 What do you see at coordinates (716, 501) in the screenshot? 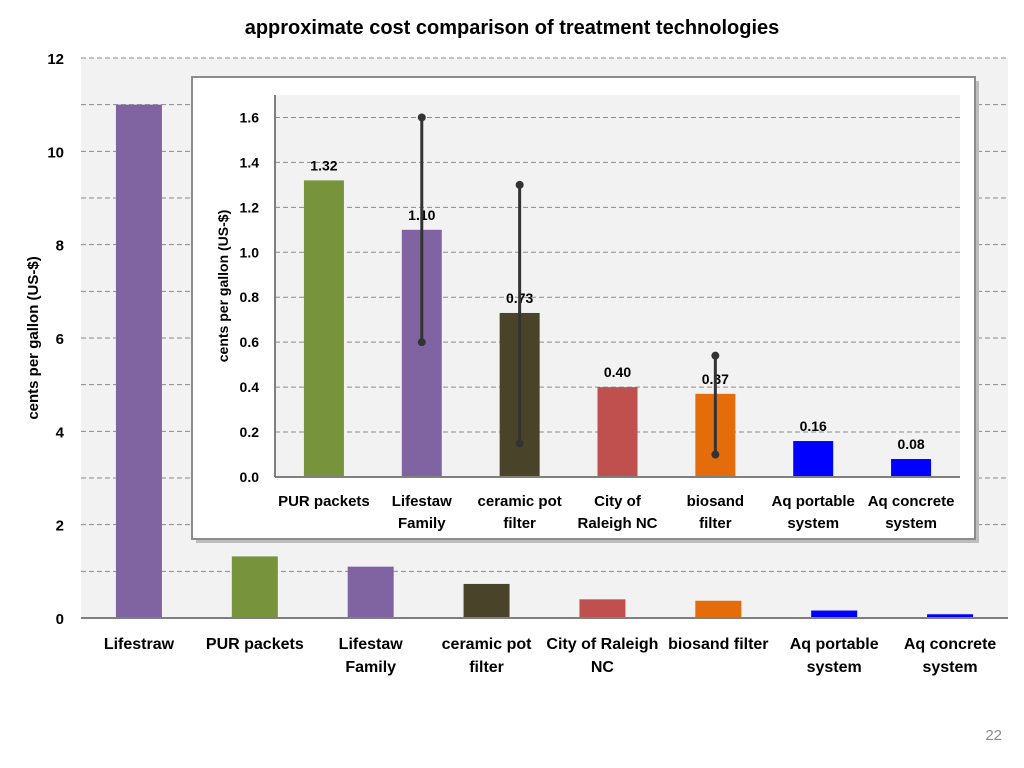
I see `inset-x-tick-label: biosand` at bounding box center [716, 501].